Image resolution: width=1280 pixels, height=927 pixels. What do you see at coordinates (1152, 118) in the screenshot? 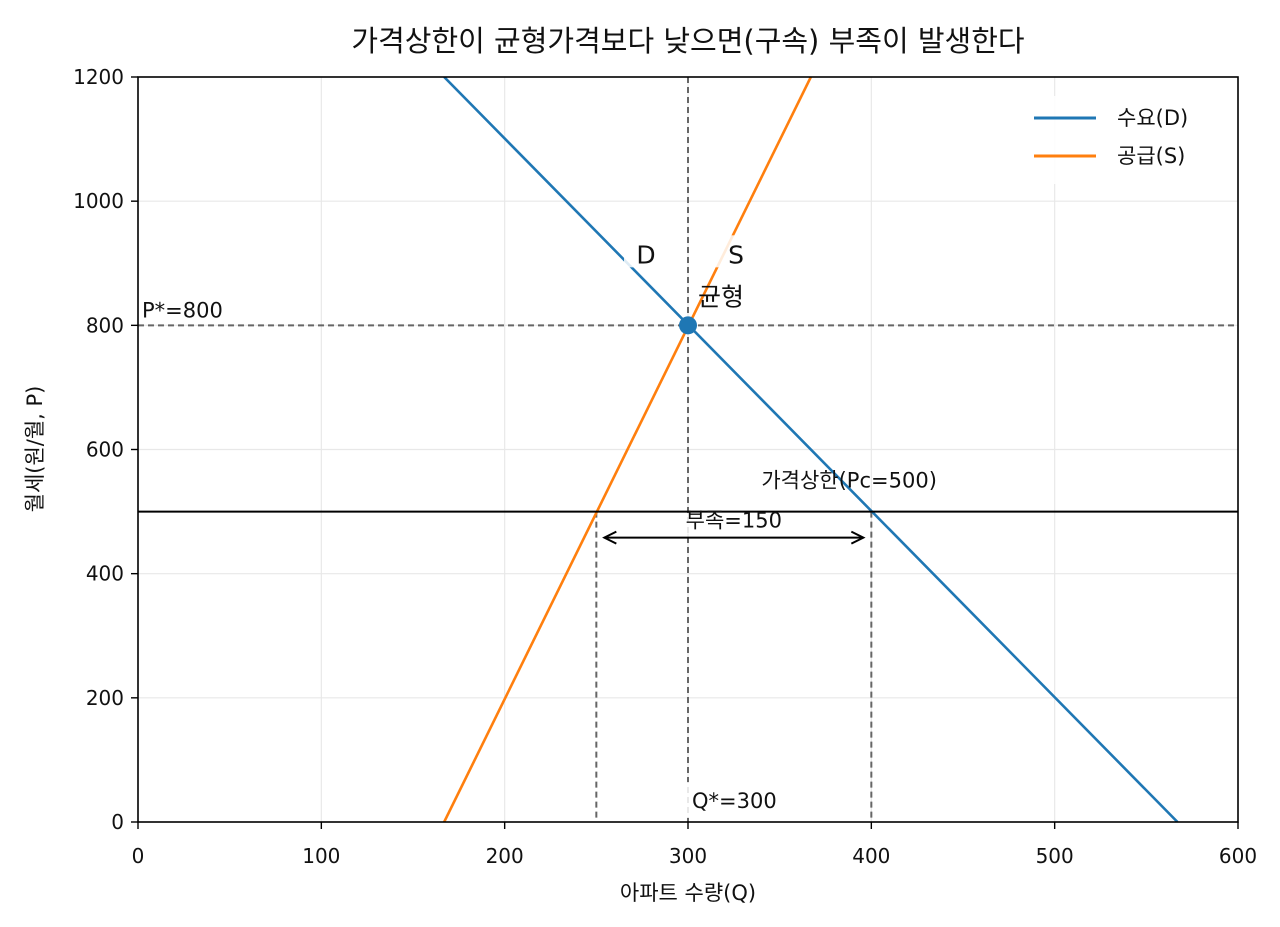
I see `legend-demand-label: 수요(D)` at bounding box center [1152, 118].